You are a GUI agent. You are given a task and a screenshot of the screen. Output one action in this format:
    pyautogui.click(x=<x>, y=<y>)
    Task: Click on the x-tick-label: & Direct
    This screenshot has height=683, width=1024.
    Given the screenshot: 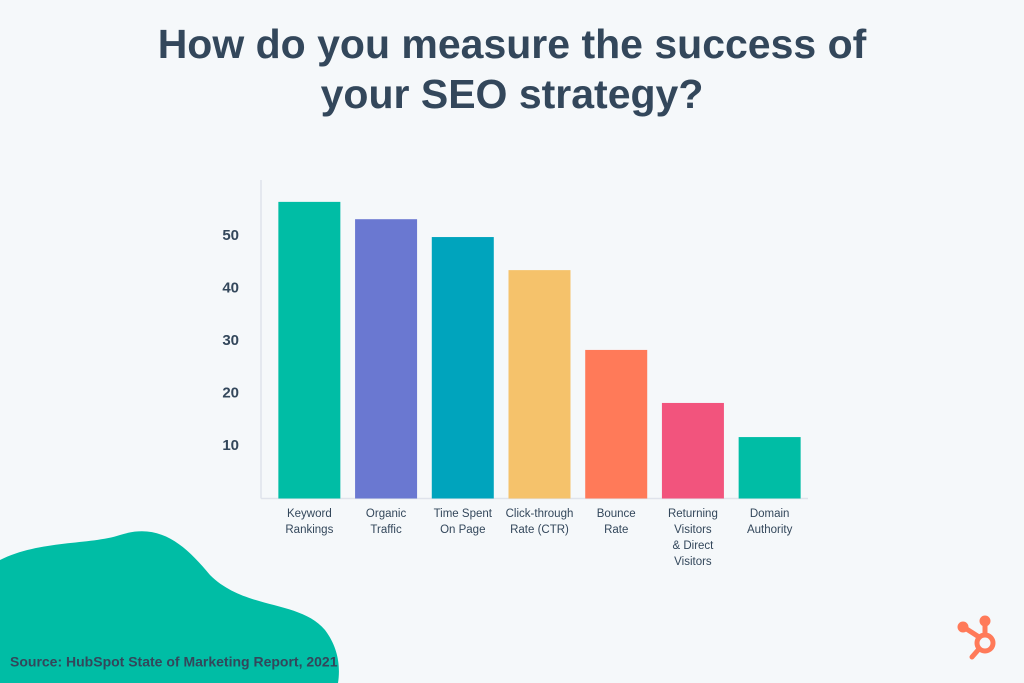 What is the action you would take?
    pyautogui.click(x=693, y=546)
    